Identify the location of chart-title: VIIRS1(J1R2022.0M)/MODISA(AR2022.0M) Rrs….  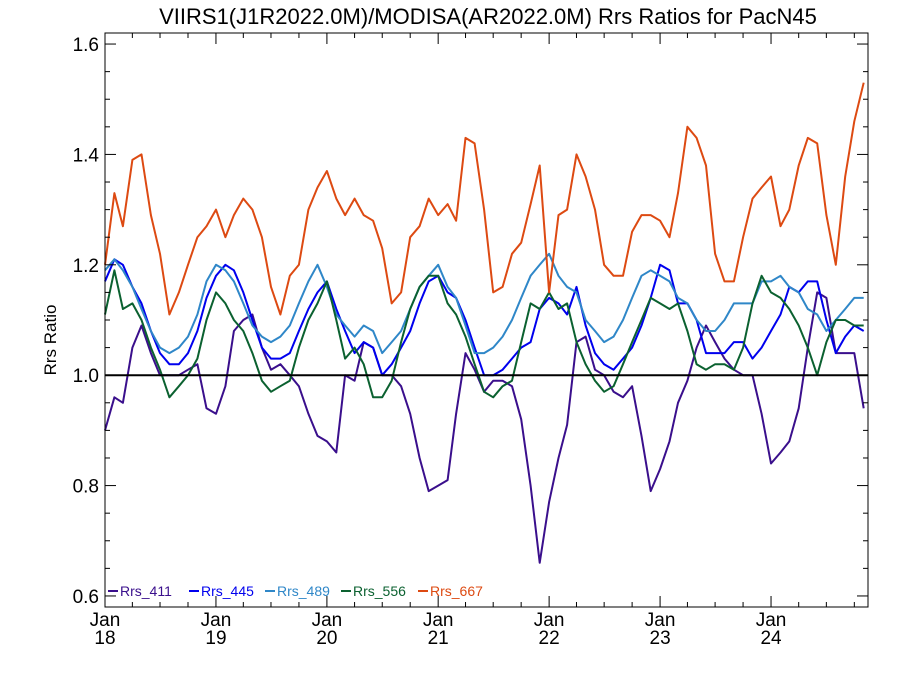
(488, 16).